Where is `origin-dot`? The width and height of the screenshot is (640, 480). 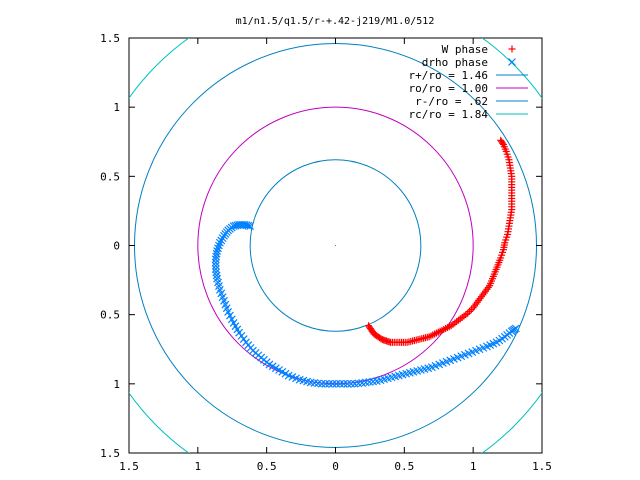 origin-dot is located at coordinates (335, 245).